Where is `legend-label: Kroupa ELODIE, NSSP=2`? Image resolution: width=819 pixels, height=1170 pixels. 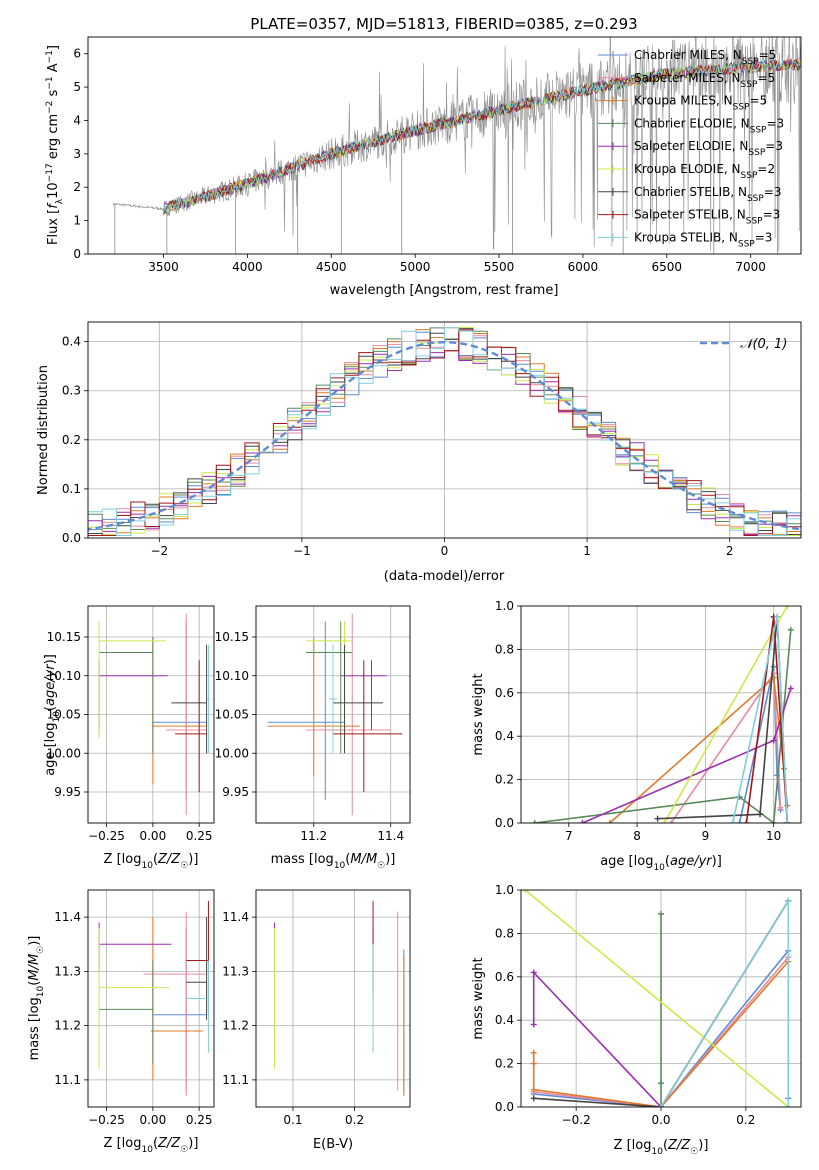 legend-label: Kroupa ELODIE, NSSP=2 is located at coordinates (704, 171).